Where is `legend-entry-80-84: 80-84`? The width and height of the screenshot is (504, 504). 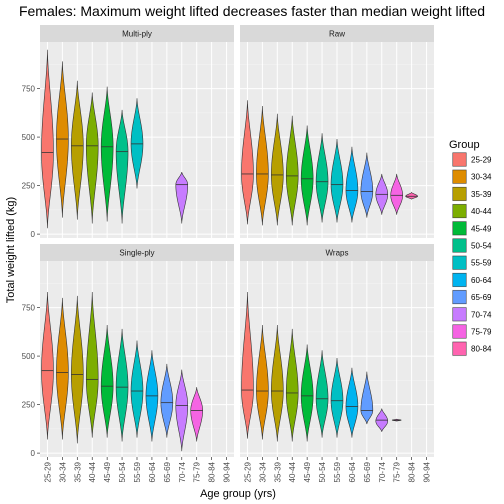 legend-entry-80-84: 80-84 is located at coordinates (472, 348).